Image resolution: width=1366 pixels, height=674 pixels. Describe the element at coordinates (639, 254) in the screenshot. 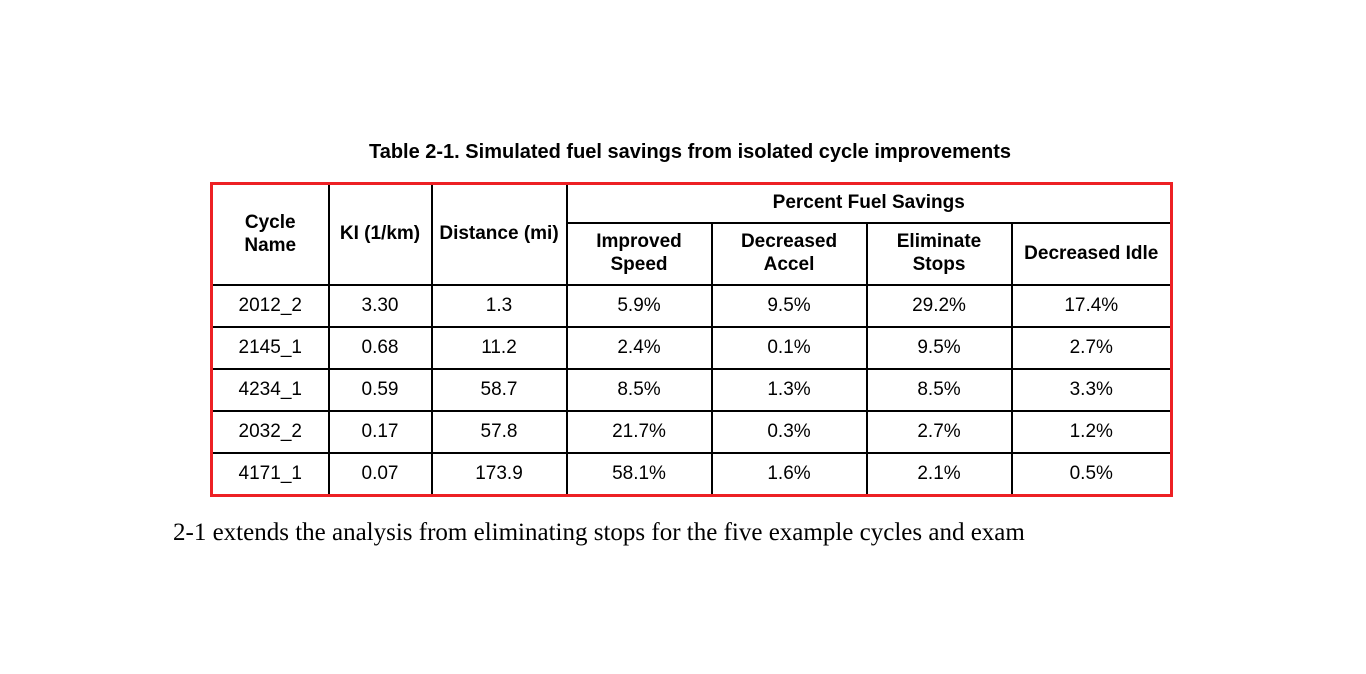

I see `col-header-improved-speed: Improved Speed` at that location.